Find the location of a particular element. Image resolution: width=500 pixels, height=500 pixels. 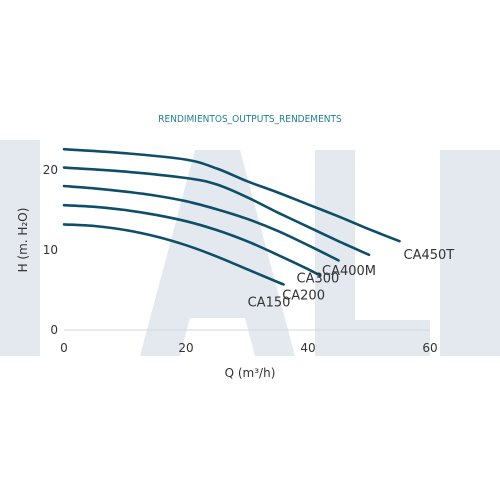

series-line-ca150 is located at coordinates (173, 254).